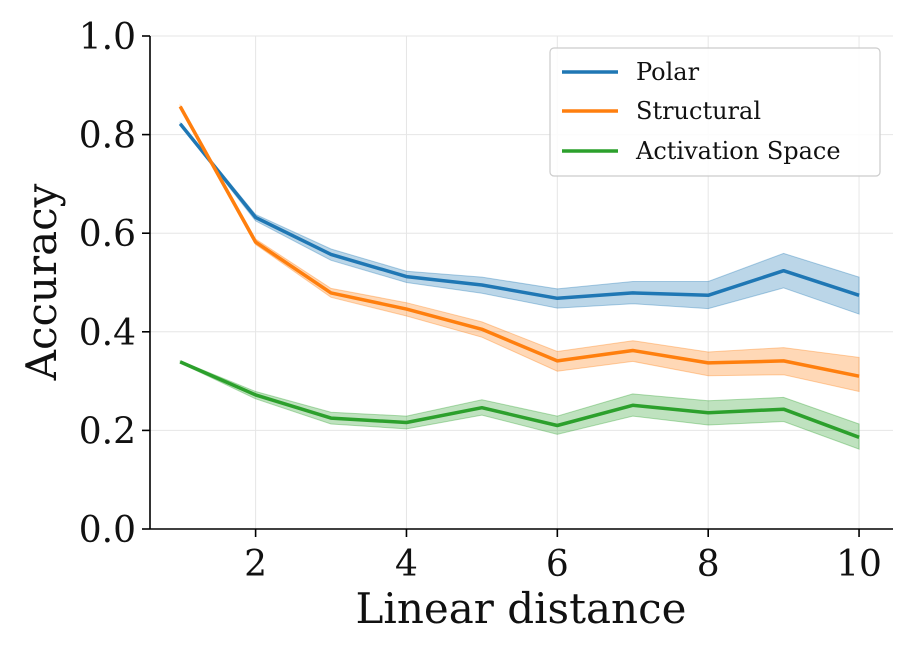  What do you see at coordinates (738, 151) in the screenshot?
I see `legend-label-activation-space: Activation Space` at bounding box center [738, 151].